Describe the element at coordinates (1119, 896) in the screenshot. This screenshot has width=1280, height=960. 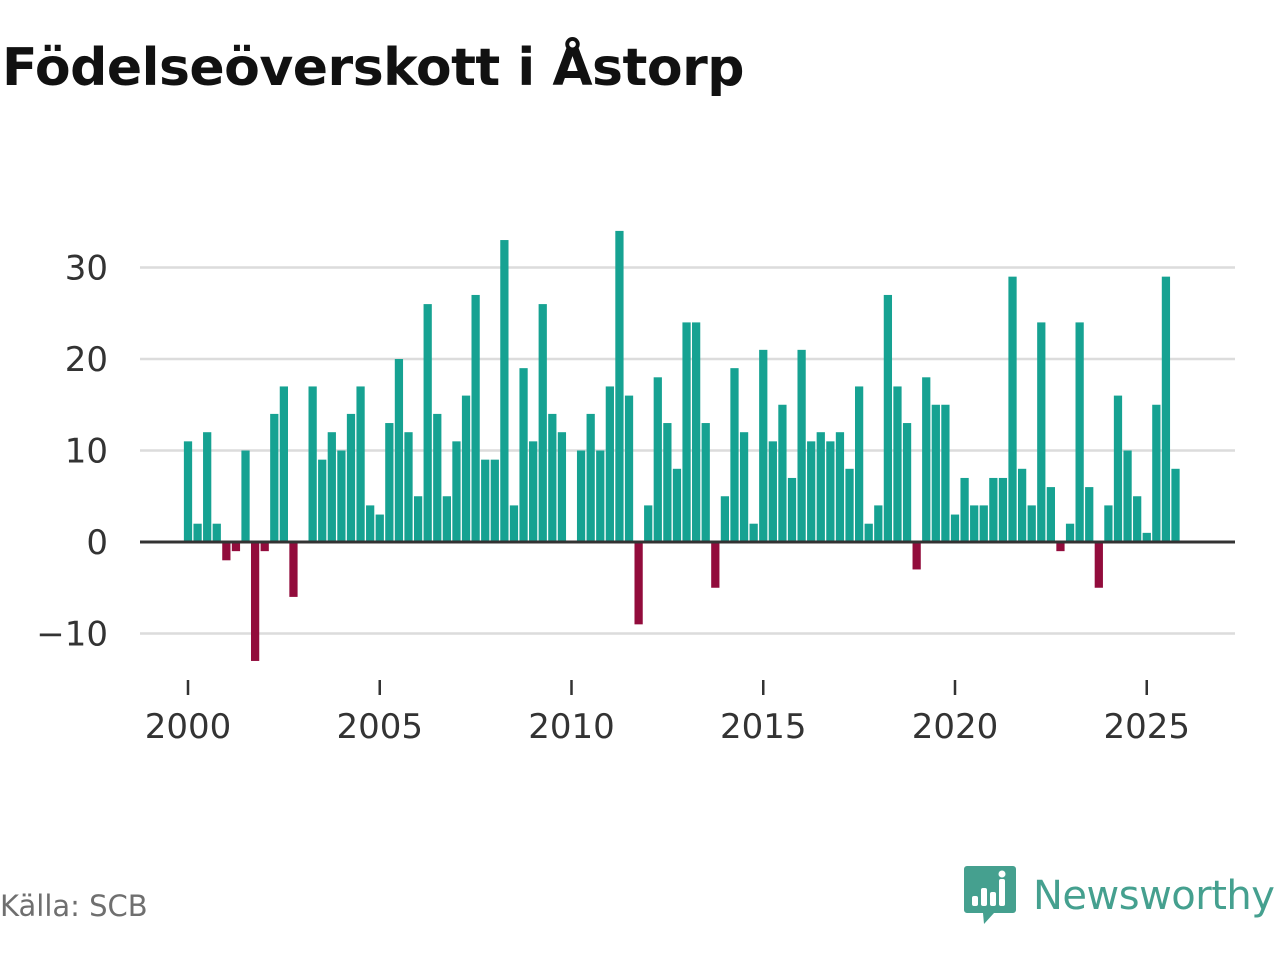
I see `brand-logo: Newsworthy` at that location.